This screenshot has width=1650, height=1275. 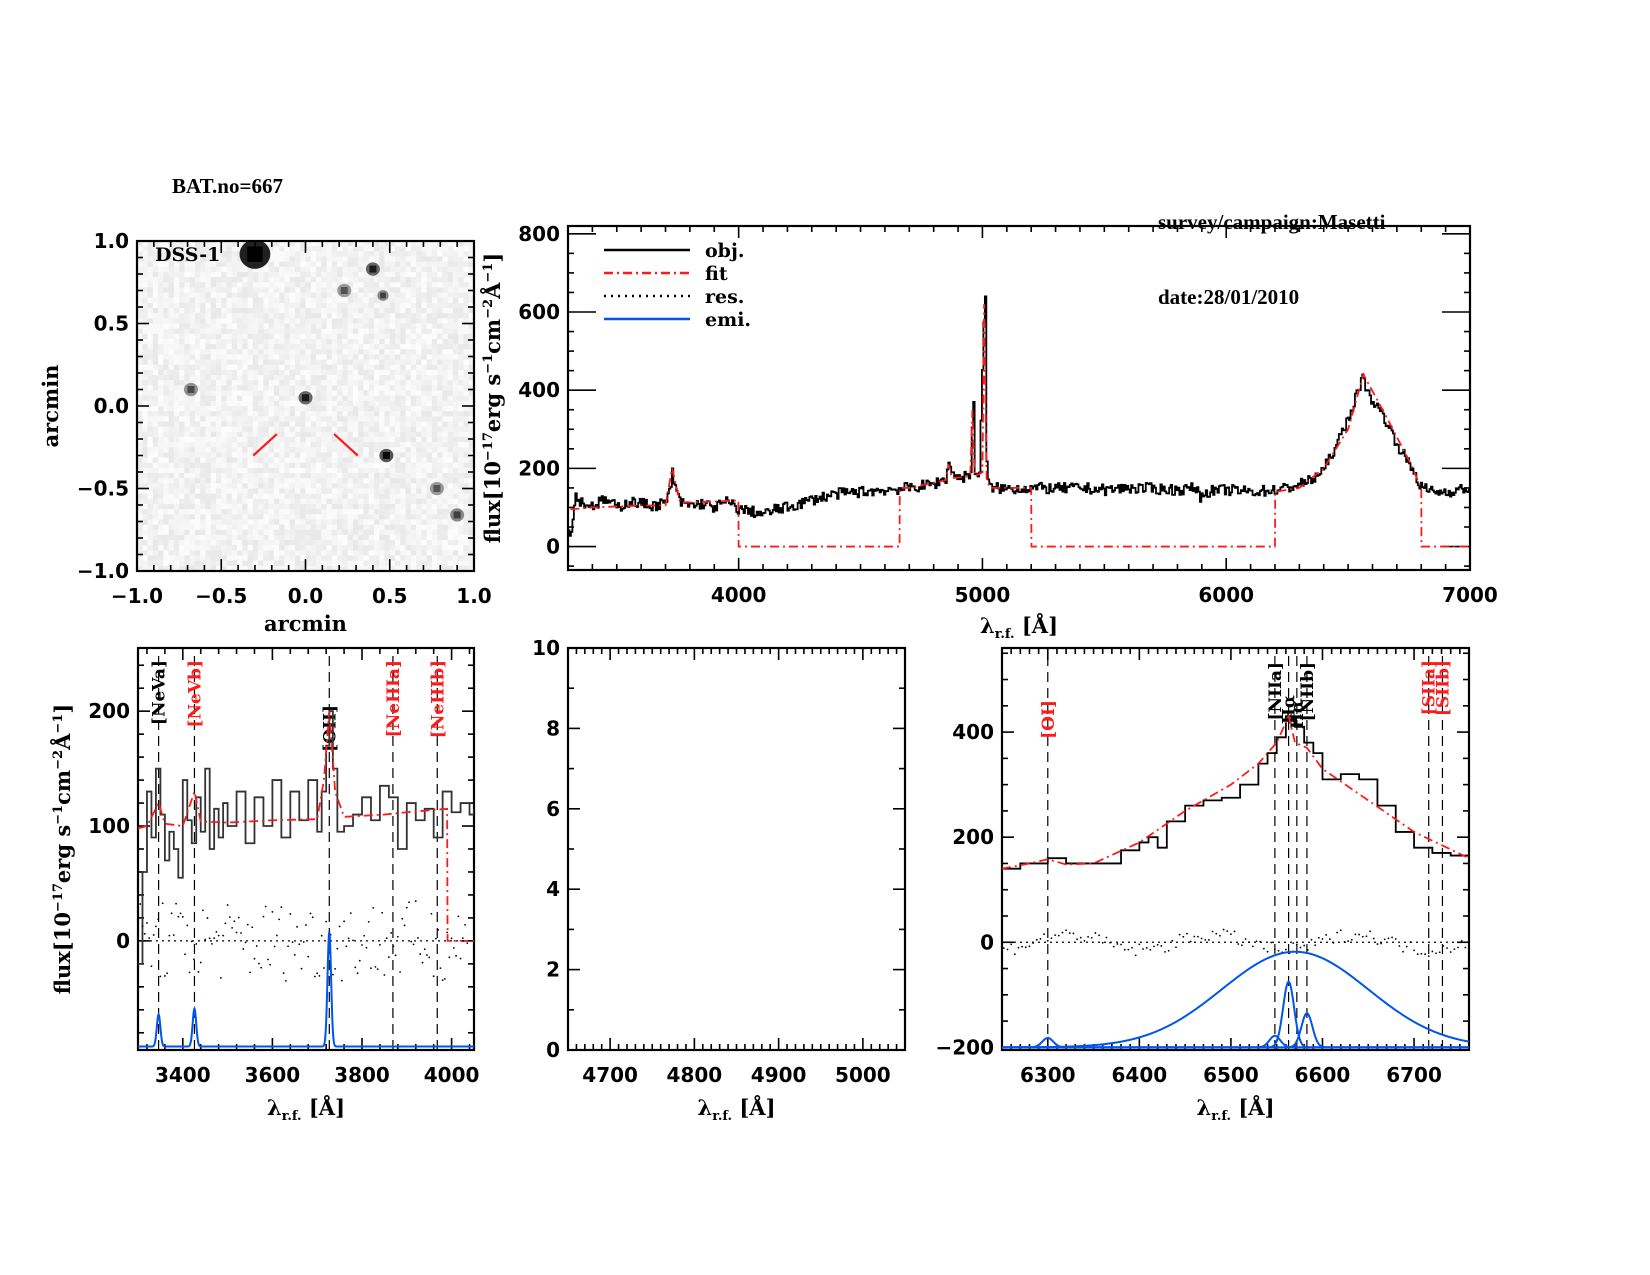 I want to click on series-fit, so click(x=306, y=826).